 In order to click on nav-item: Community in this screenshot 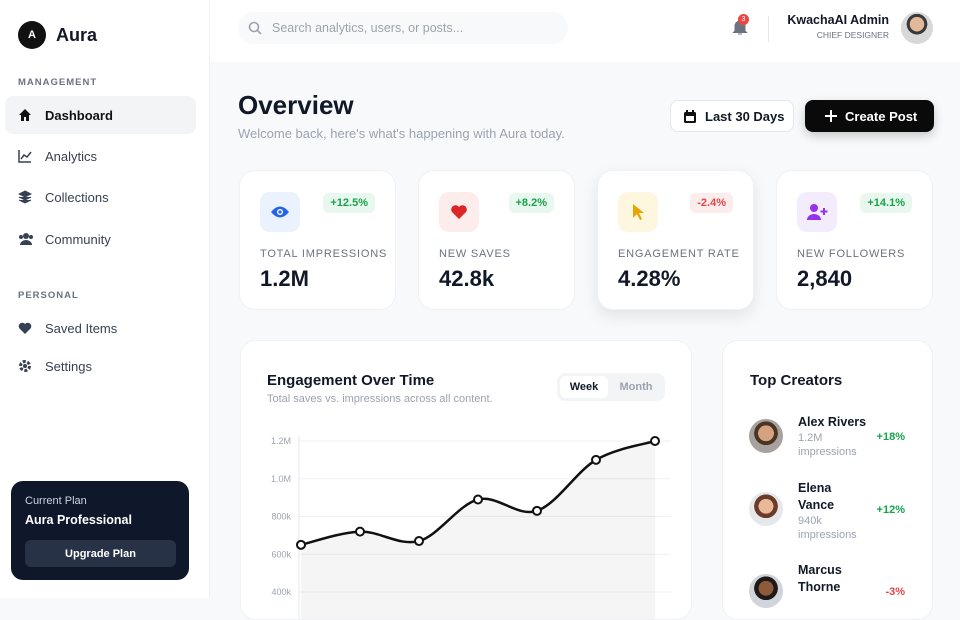, I will do `click(100, 239)`.